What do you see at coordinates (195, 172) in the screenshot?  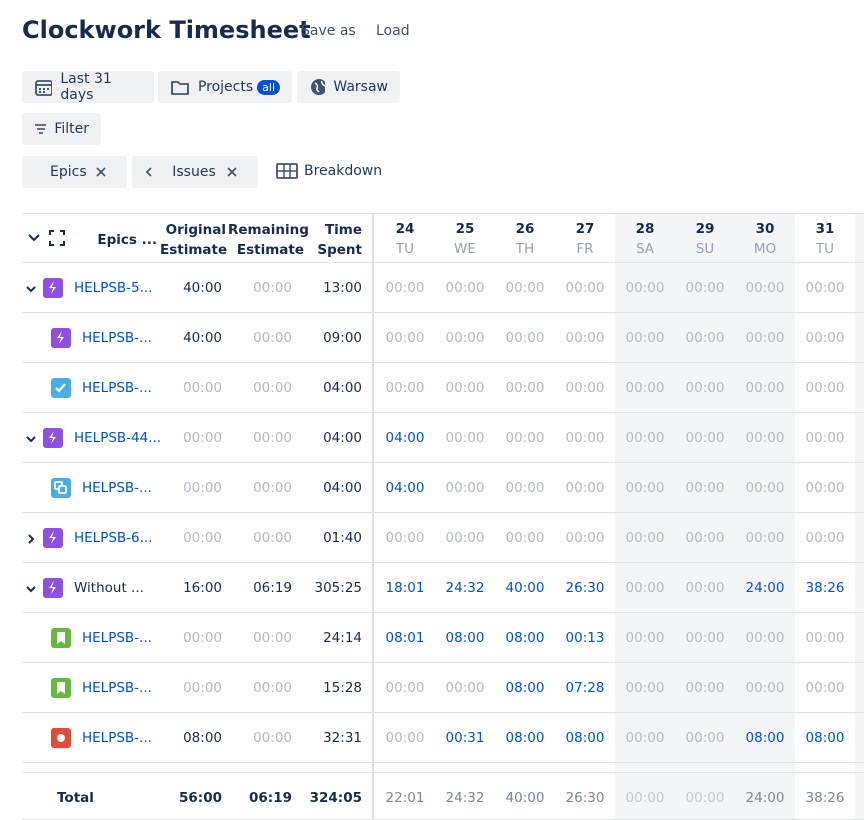 I see `issues-chip: Issues` at bounding box center [195, 172].